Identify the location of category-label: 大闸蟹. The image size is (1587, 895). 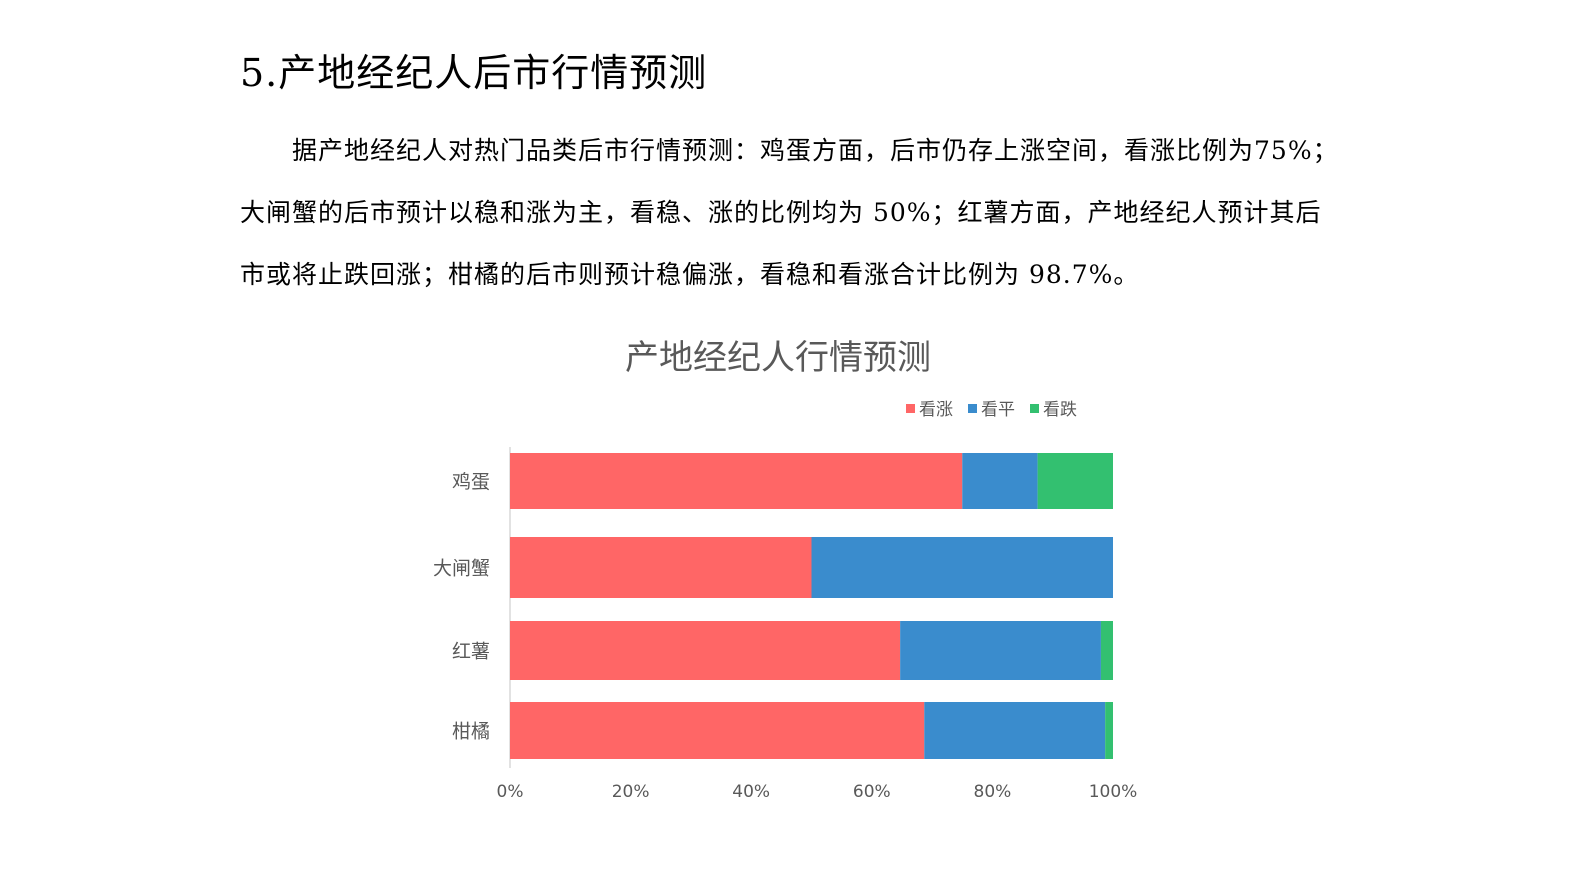
(461, 569).